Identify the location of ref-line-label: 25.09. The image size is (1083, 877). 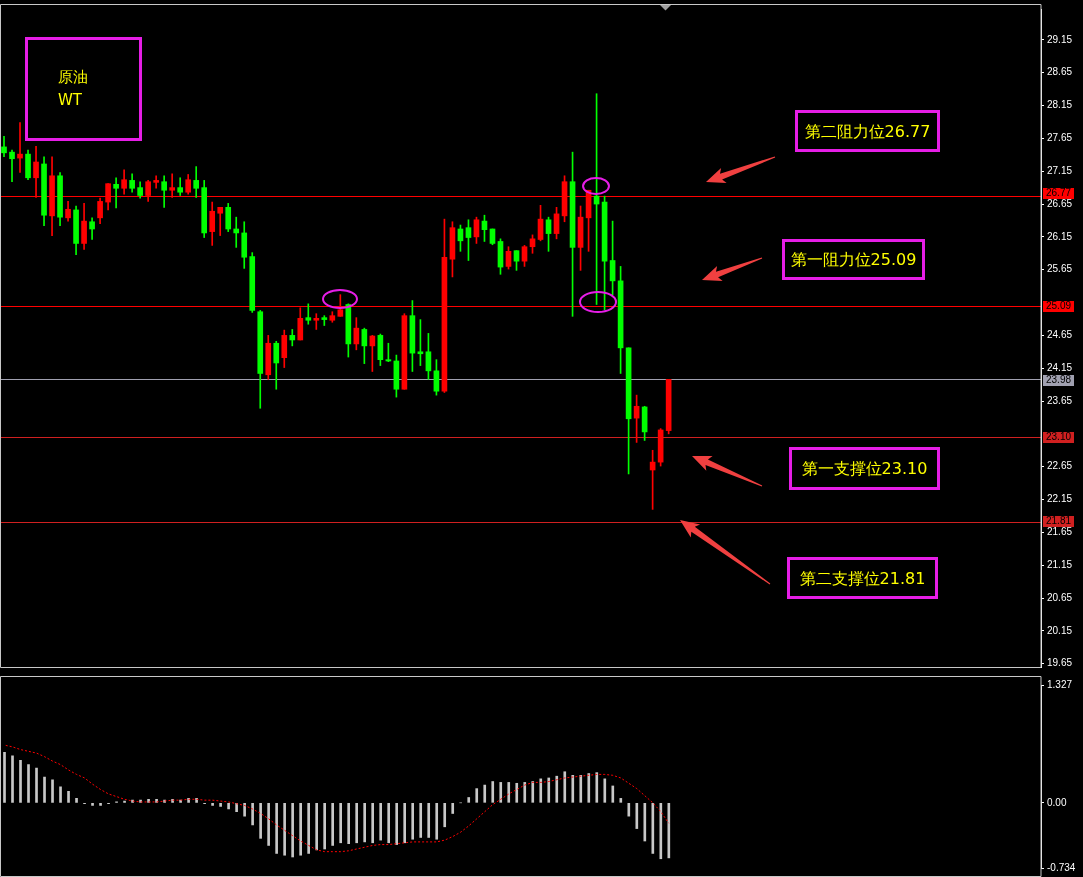
(1059, 306).